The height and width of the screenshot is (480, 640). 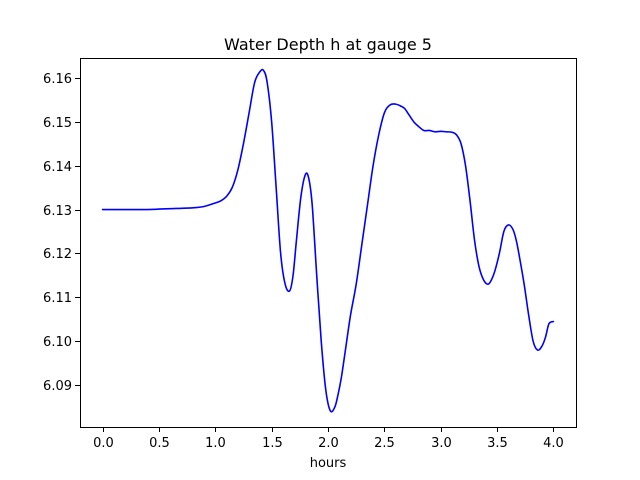 I want to click on y-tick-label: 6.12, so click(x=57, y=254).